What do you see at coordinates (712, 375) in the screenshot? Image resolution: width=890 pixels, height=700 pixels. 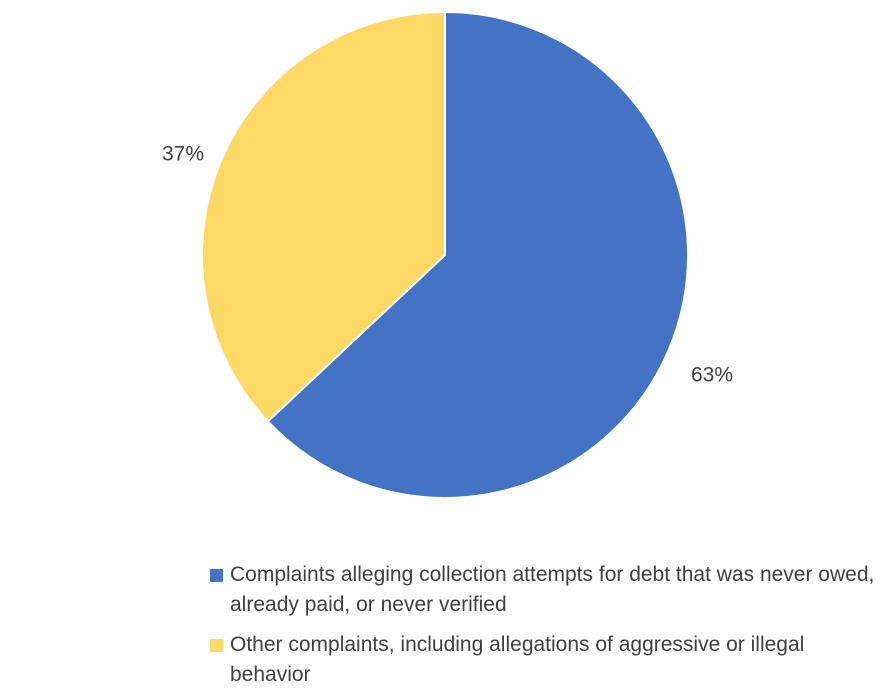 I see `data-label-0: 63%` at bounding box center [712, 375].